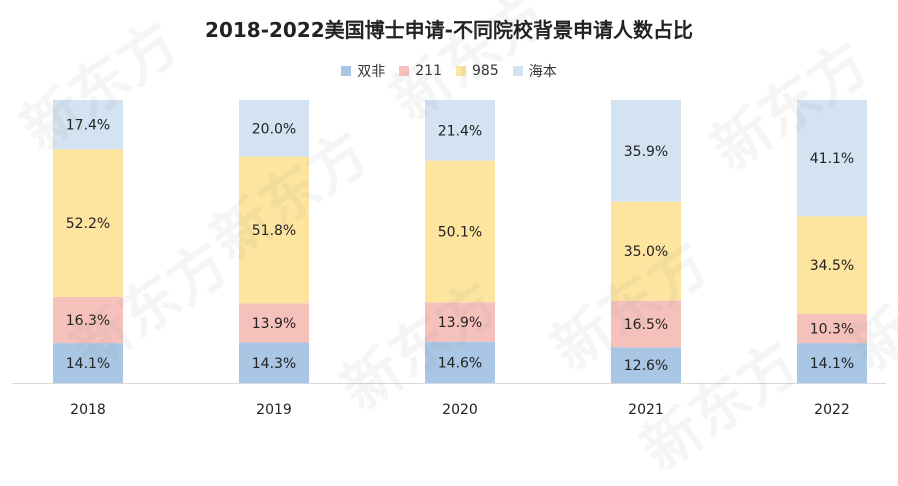  Describe the element at coordinates (542, 72) in the screenshot. I see `legend-label: 海本` at that location.